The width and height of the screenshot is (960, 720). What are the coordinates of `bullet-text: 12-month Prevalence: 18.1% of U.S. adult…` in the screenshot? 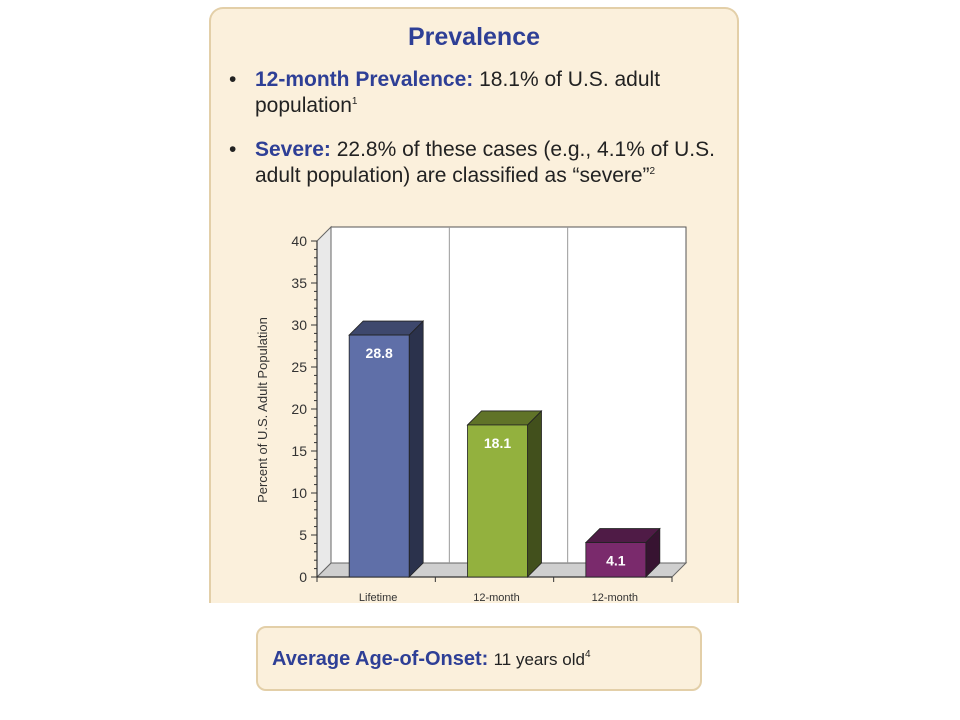 It's located at (485, 93).